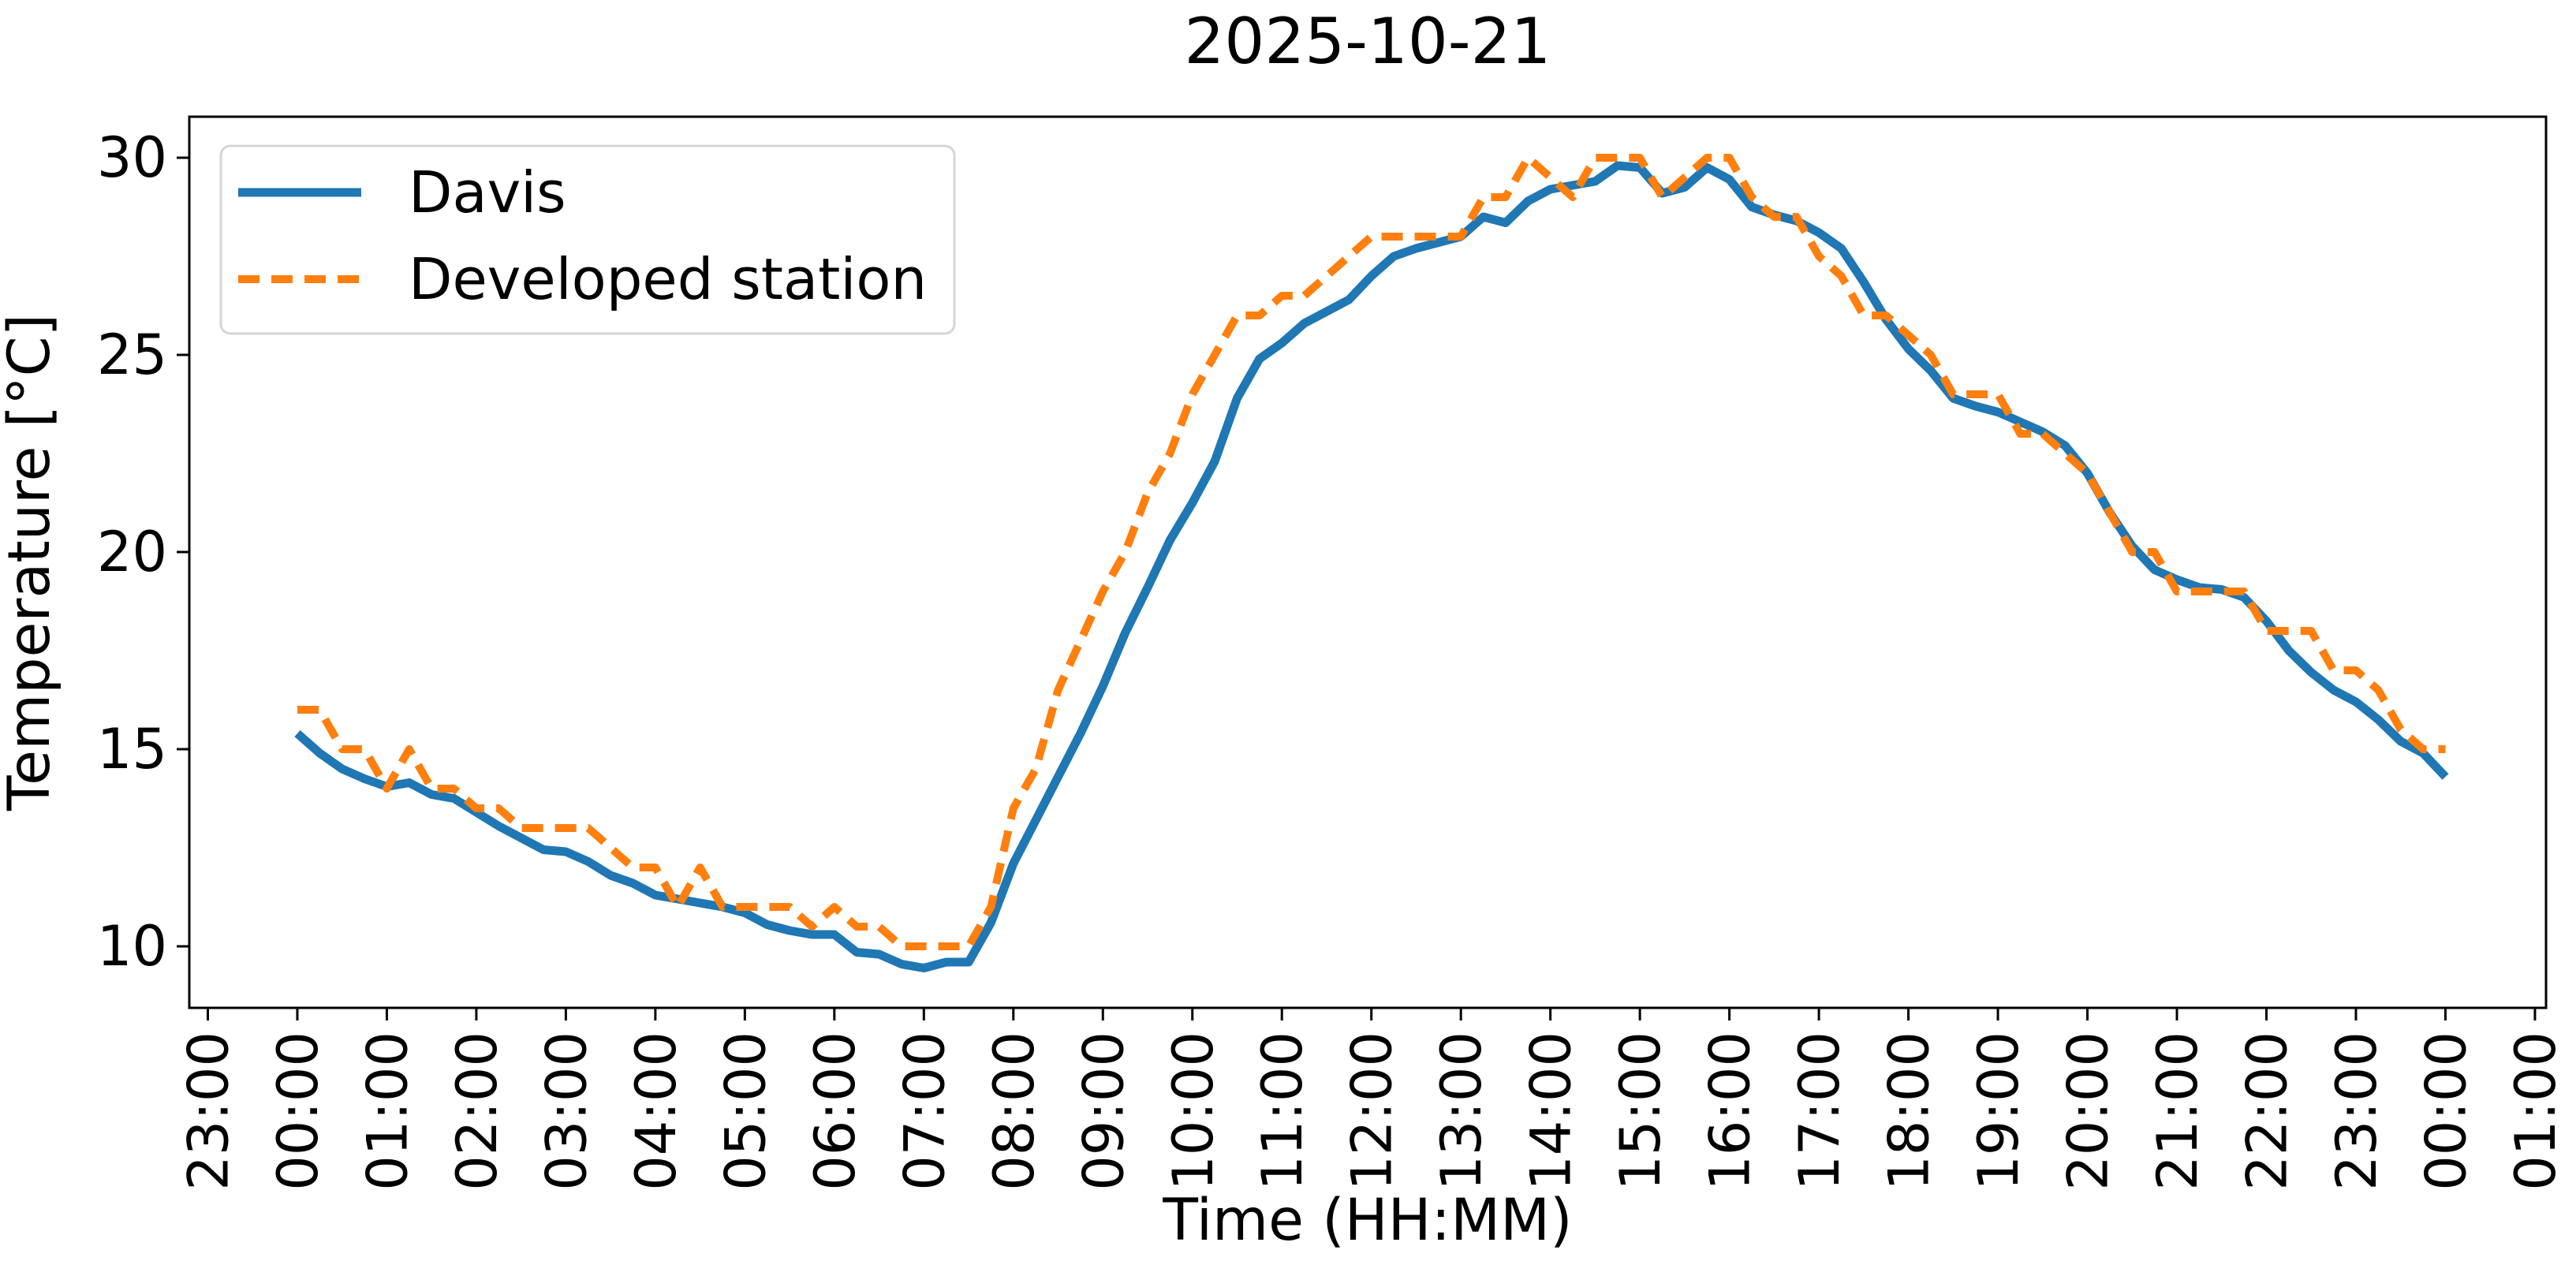  What do you see at coordinates (132, 157) in the screenshot?
I see `y-tick-label: 30` at bounding box center [132, 157].